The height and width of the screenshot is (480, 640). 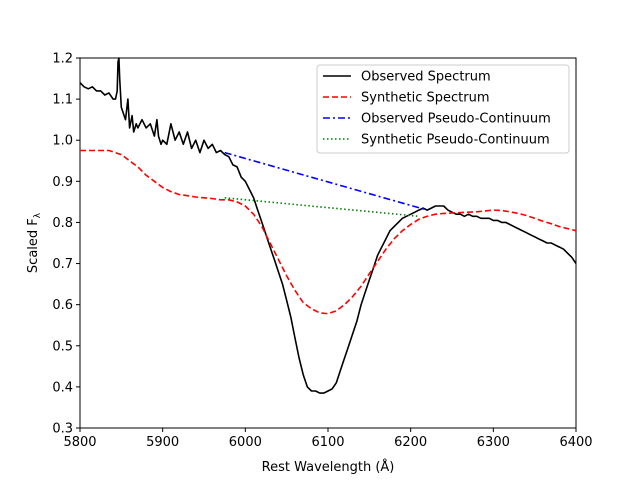 What do you see at coordinates (426, 77) in the screenshot?
I see `legend-label: Observed Spectrum` at bounding box center [426, 77].